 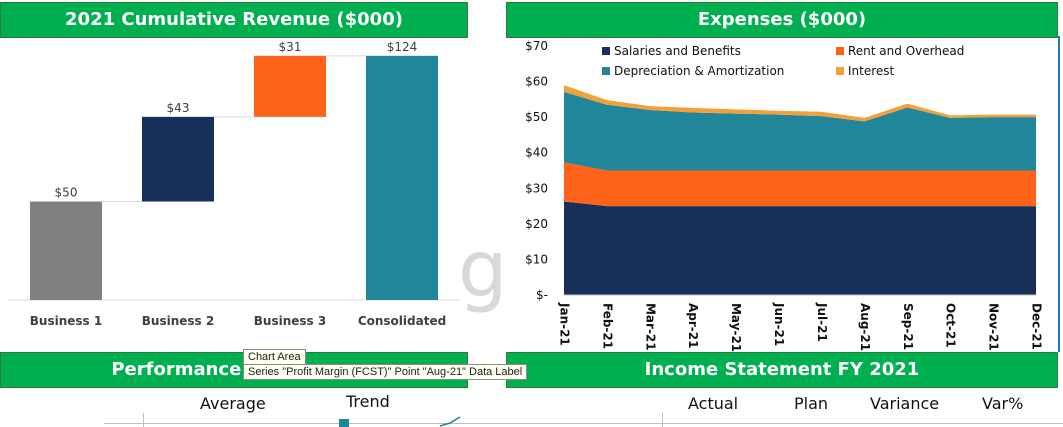 I want to click on revenue-panel-title: 2021 Cumulative Revenue ($000), so click(x=234, y=20).